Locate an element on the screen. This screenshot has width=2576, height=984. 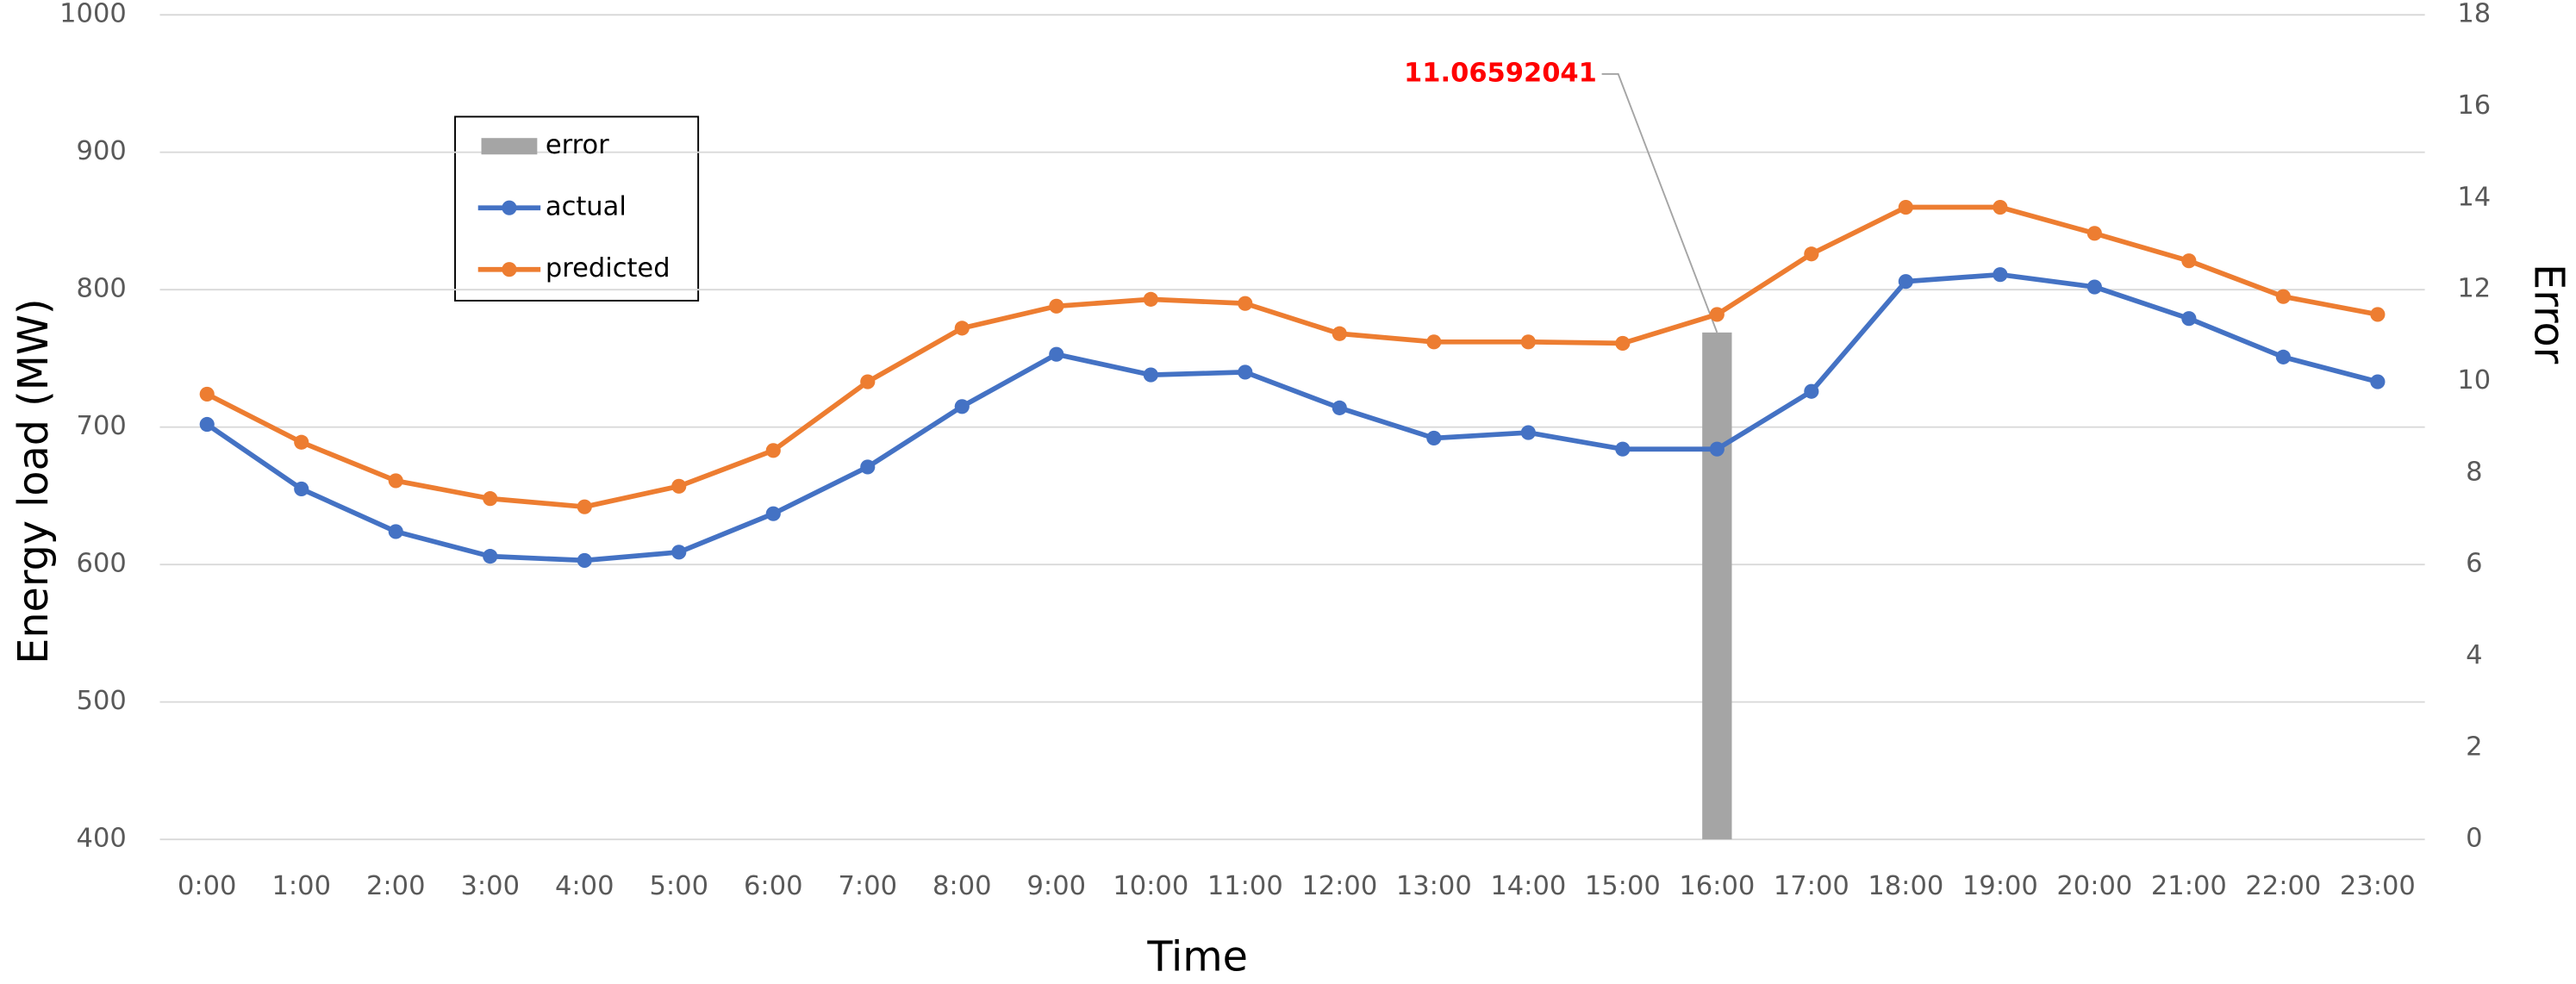
legend-marker is located at coordinates (509, 269).